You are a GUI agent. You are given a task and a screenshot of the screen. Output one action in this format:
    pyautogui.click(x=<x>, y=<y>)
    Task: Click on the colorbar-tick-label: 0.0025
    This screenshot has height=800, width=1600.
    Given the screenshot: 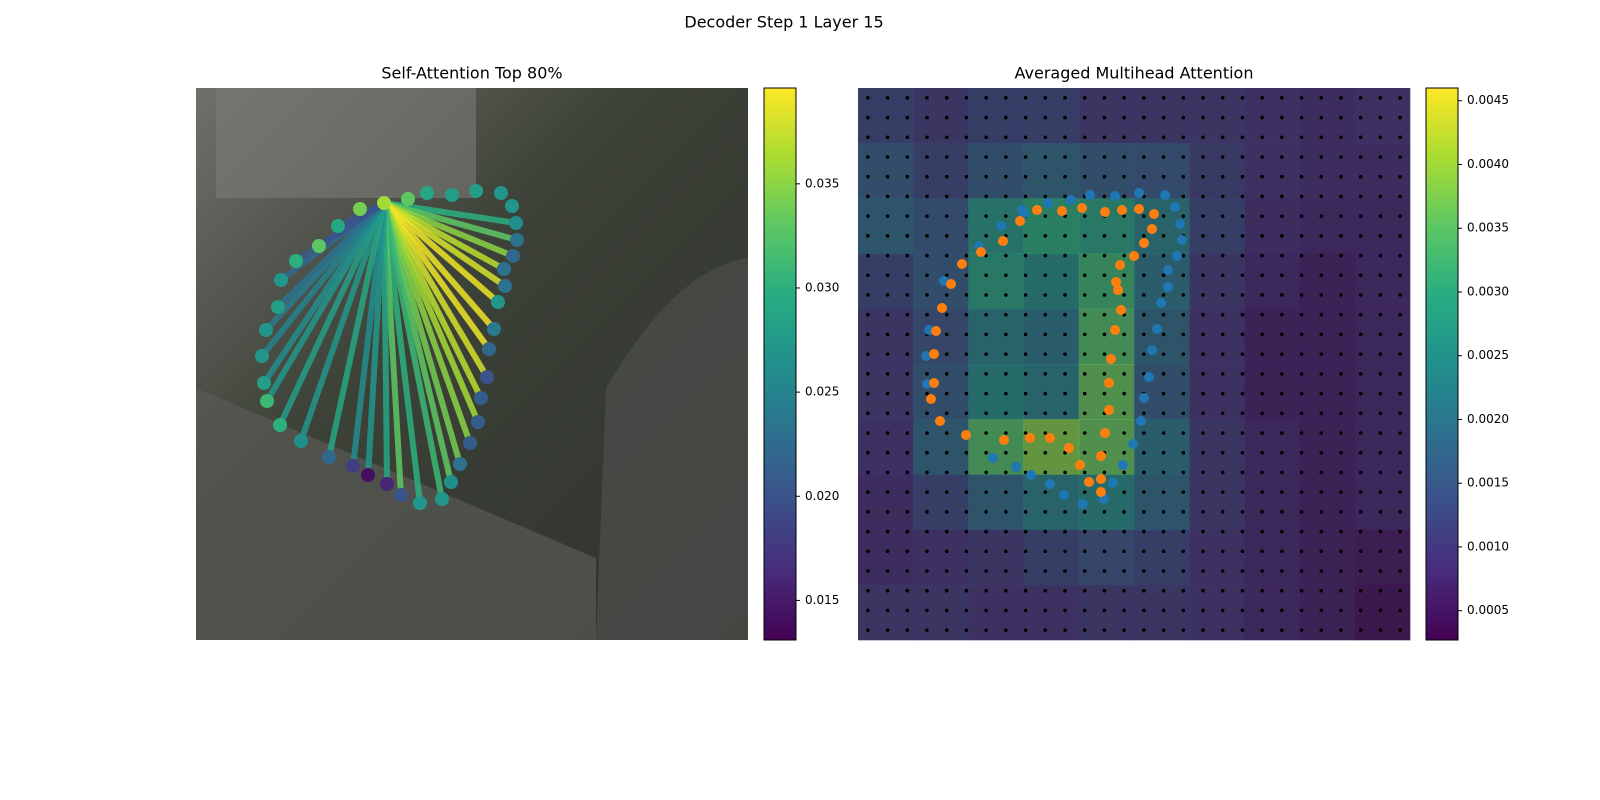 What is the action you would take?
    pyautogui.click(x=1488, y=355)
    